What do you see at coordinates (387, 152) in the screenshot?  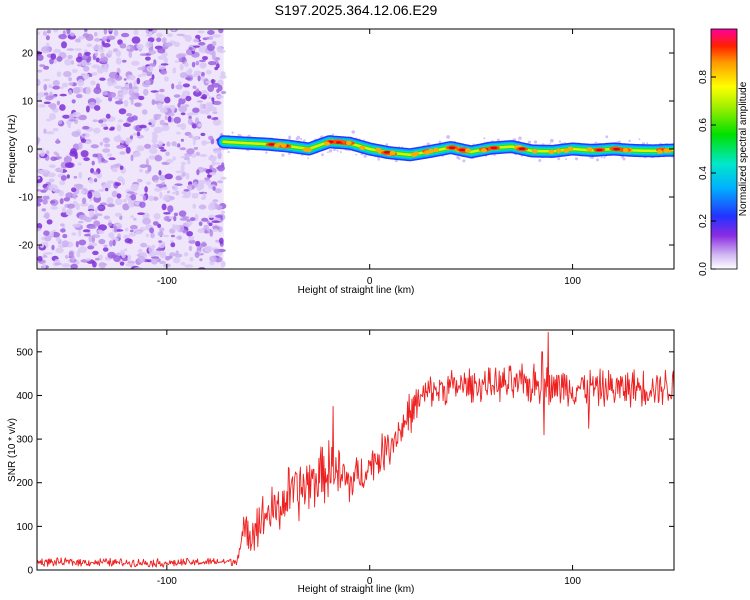 I see `track-peak-core` at bounding box center [387, 152].